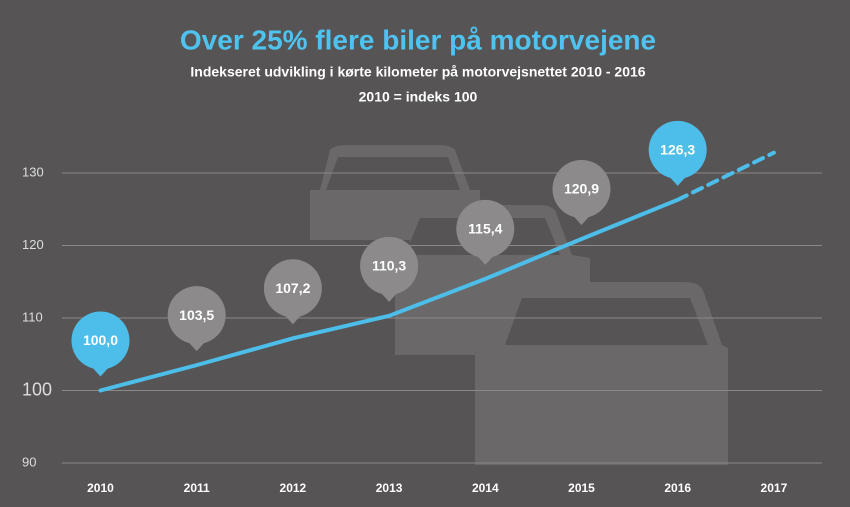  Describe the element at coordinates (37, 389) in the screenshot. I see `y-tick-label: 100` at that location.